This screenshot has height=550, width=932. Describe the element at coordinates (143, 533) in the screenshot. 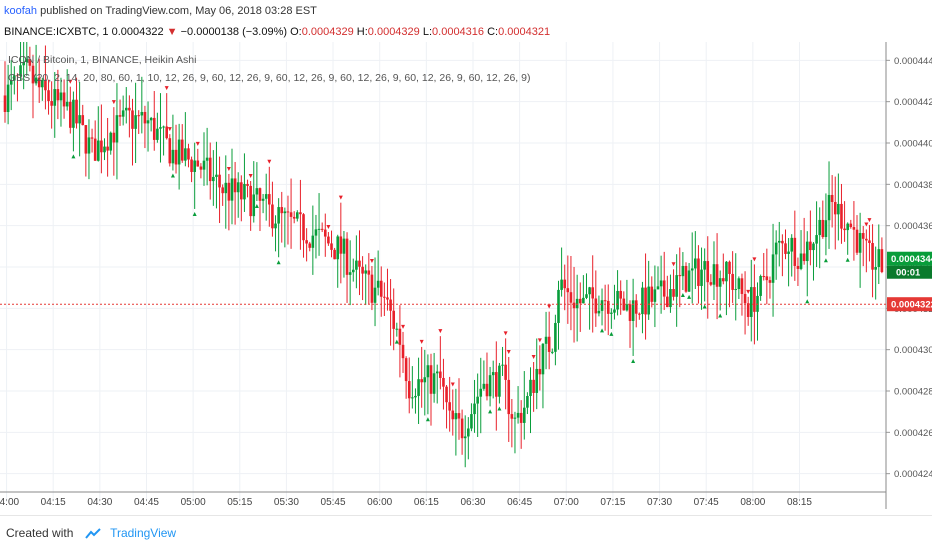

I see `tradingview-link: TradingView` at that location.